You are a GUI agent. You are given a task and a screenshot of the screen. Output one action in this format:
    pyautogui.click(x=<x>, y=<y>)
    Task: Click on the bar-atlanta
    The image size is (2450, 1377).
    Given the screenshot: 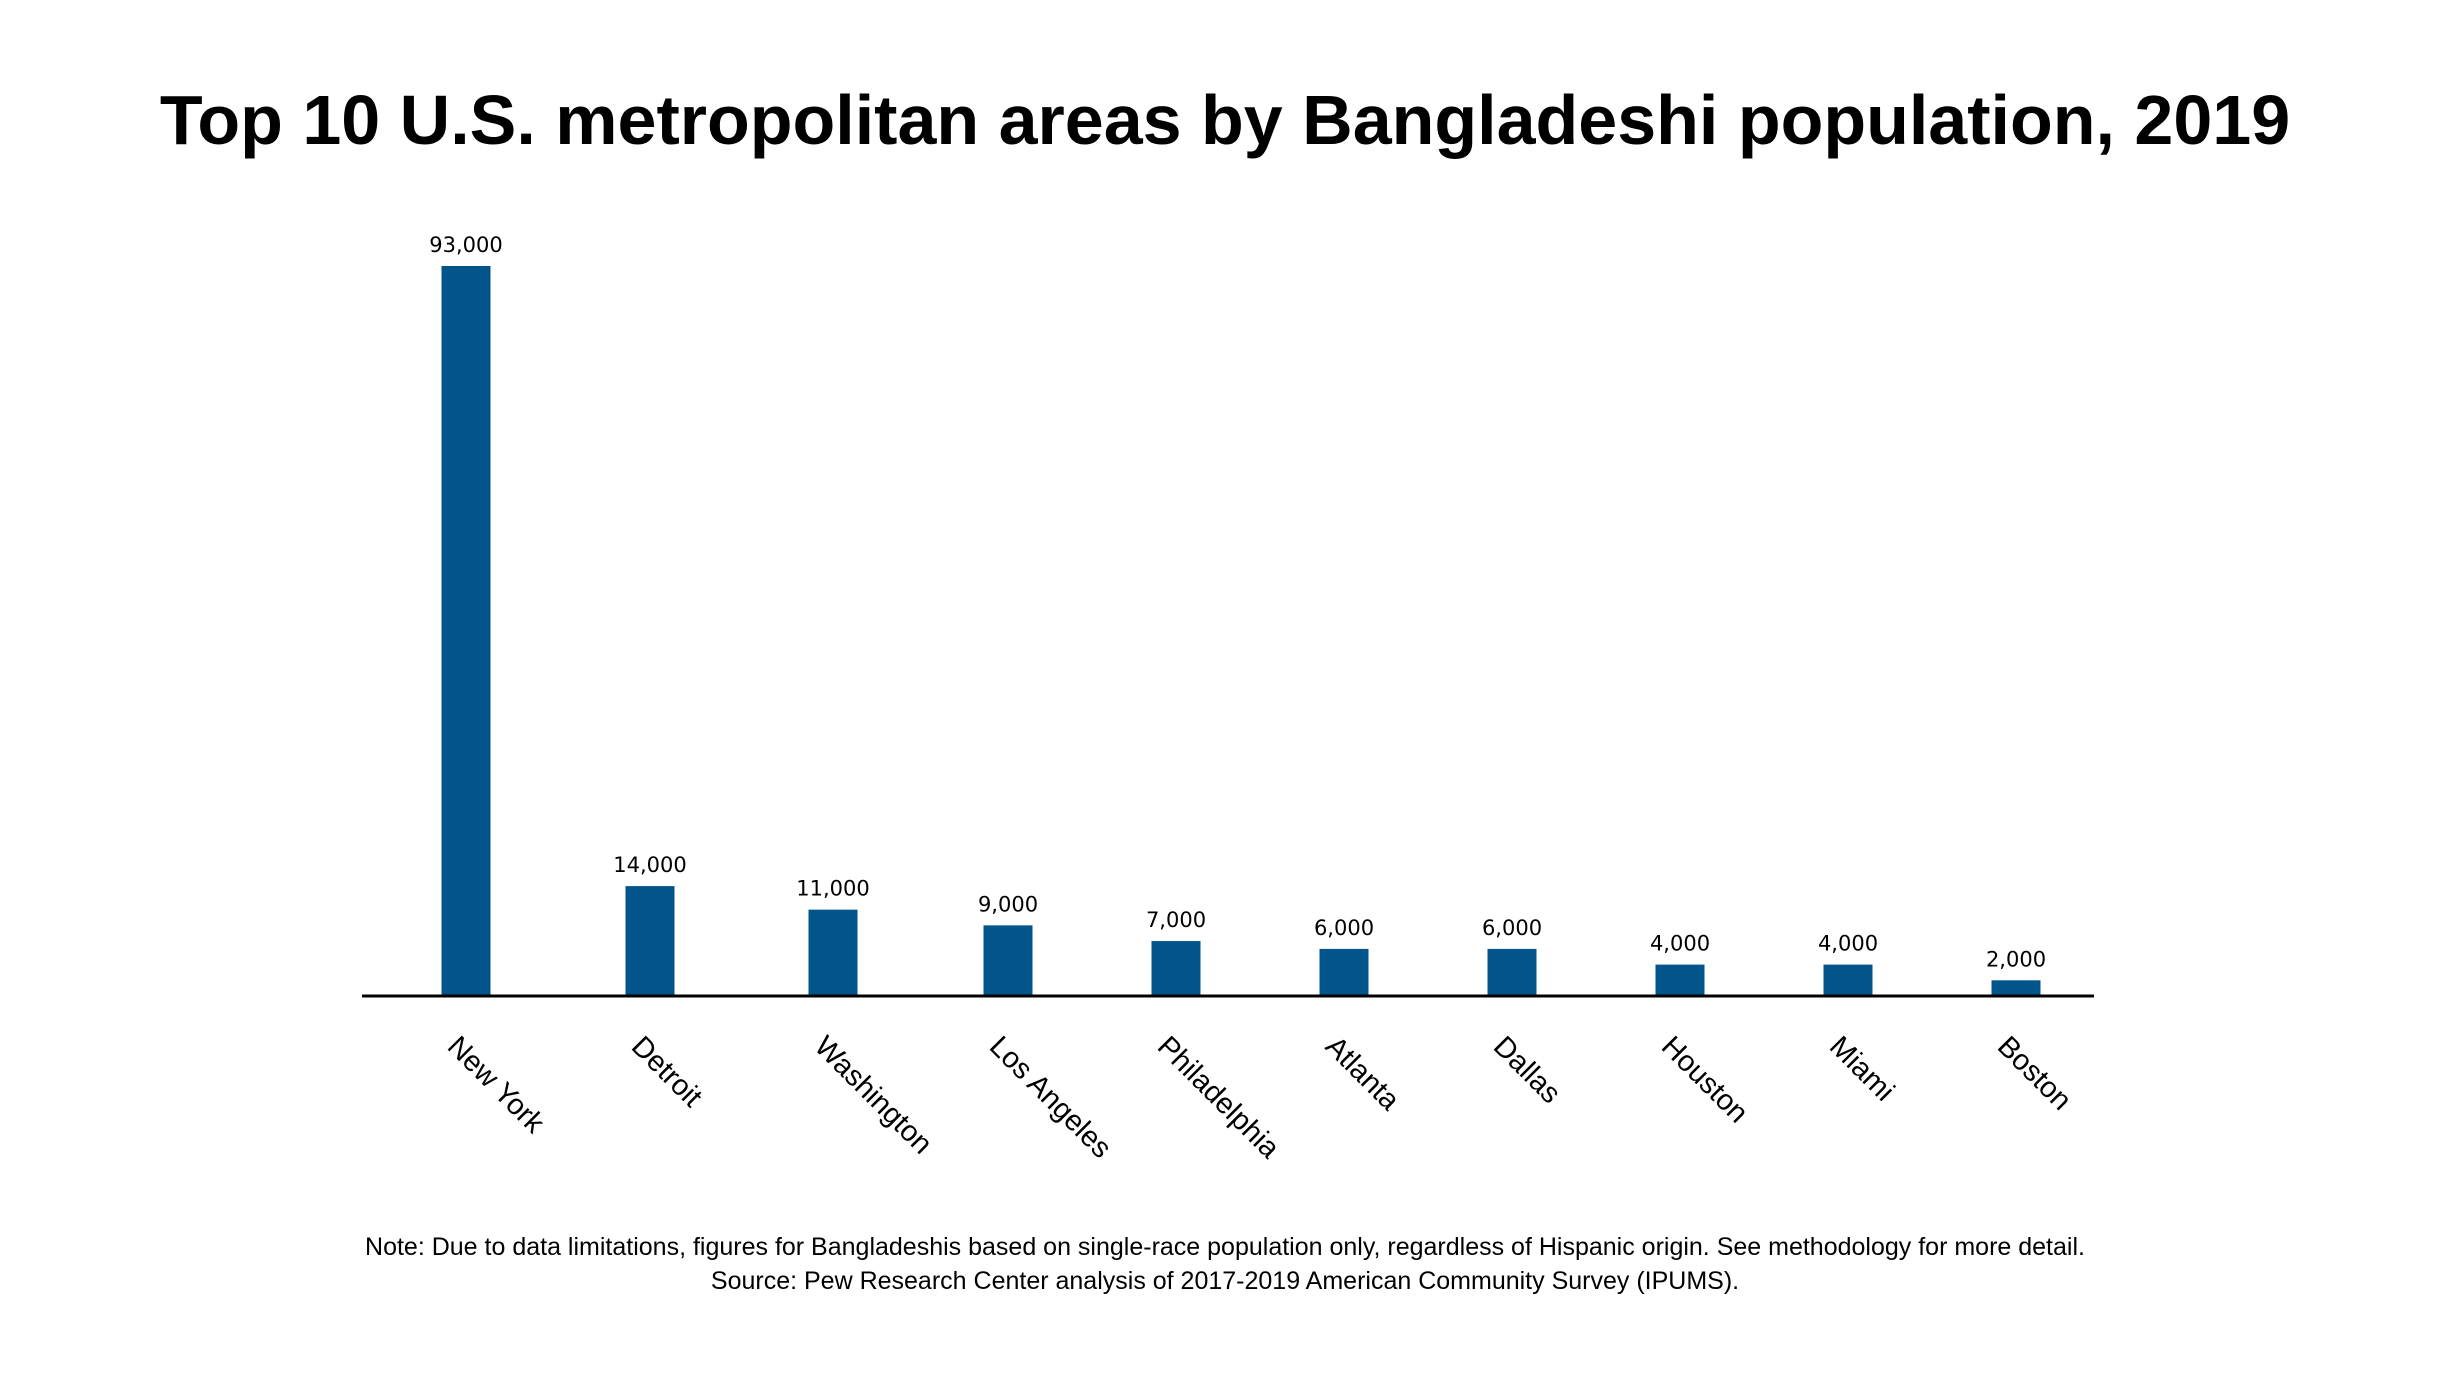 What is the action you would take?
    pyautogui.click(x=1344, y=972)
    